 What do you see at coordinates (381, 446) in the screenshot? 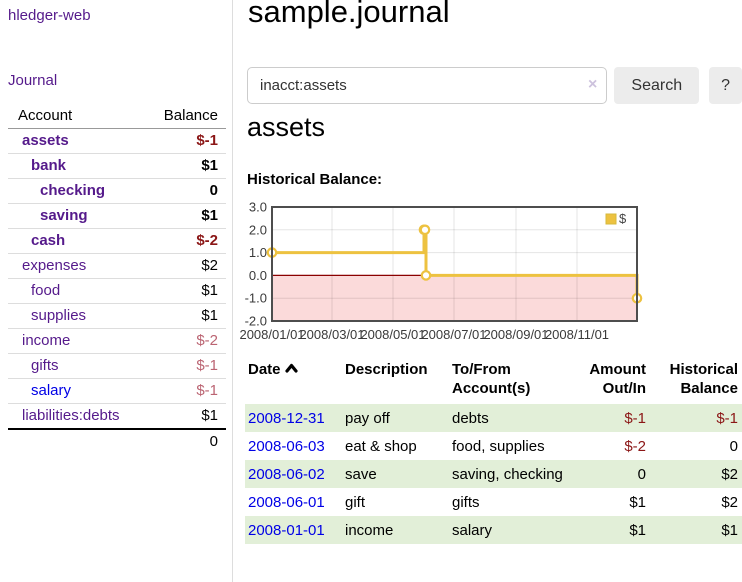
I see `transaction-description: eat & shop` at bounding box center [381, 446].